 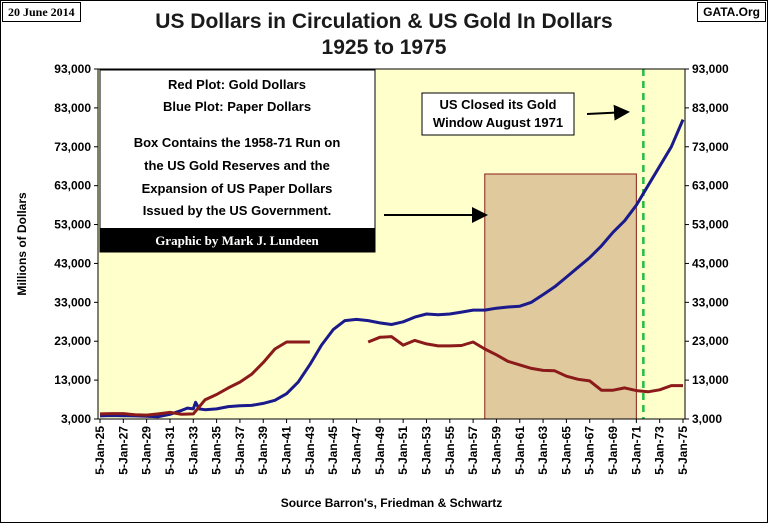 What do you see at coordinates (240, 450) in the screenshot?
I see `x-tick-label: 5-Jan-37` at bounding box center [240, 450].